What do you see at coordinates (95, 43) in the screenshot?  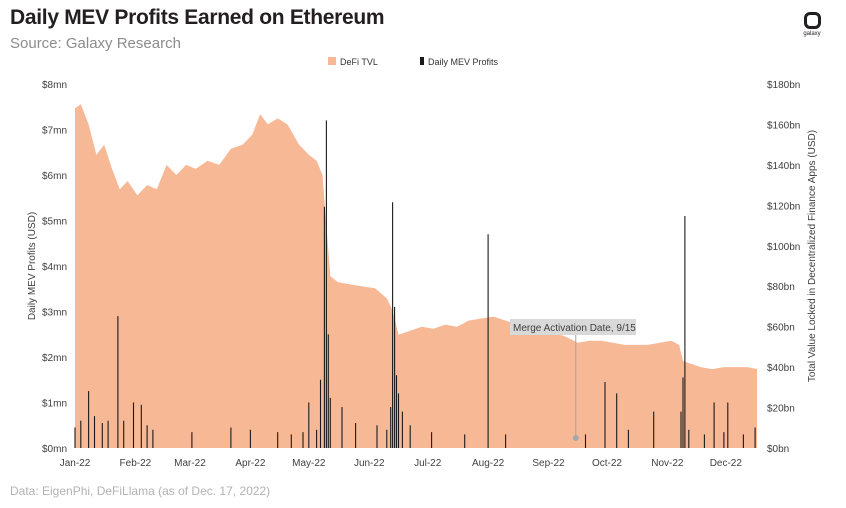 I see `chart-subtitle: Source: Galaxy Research` at bounding box center [95, 43].